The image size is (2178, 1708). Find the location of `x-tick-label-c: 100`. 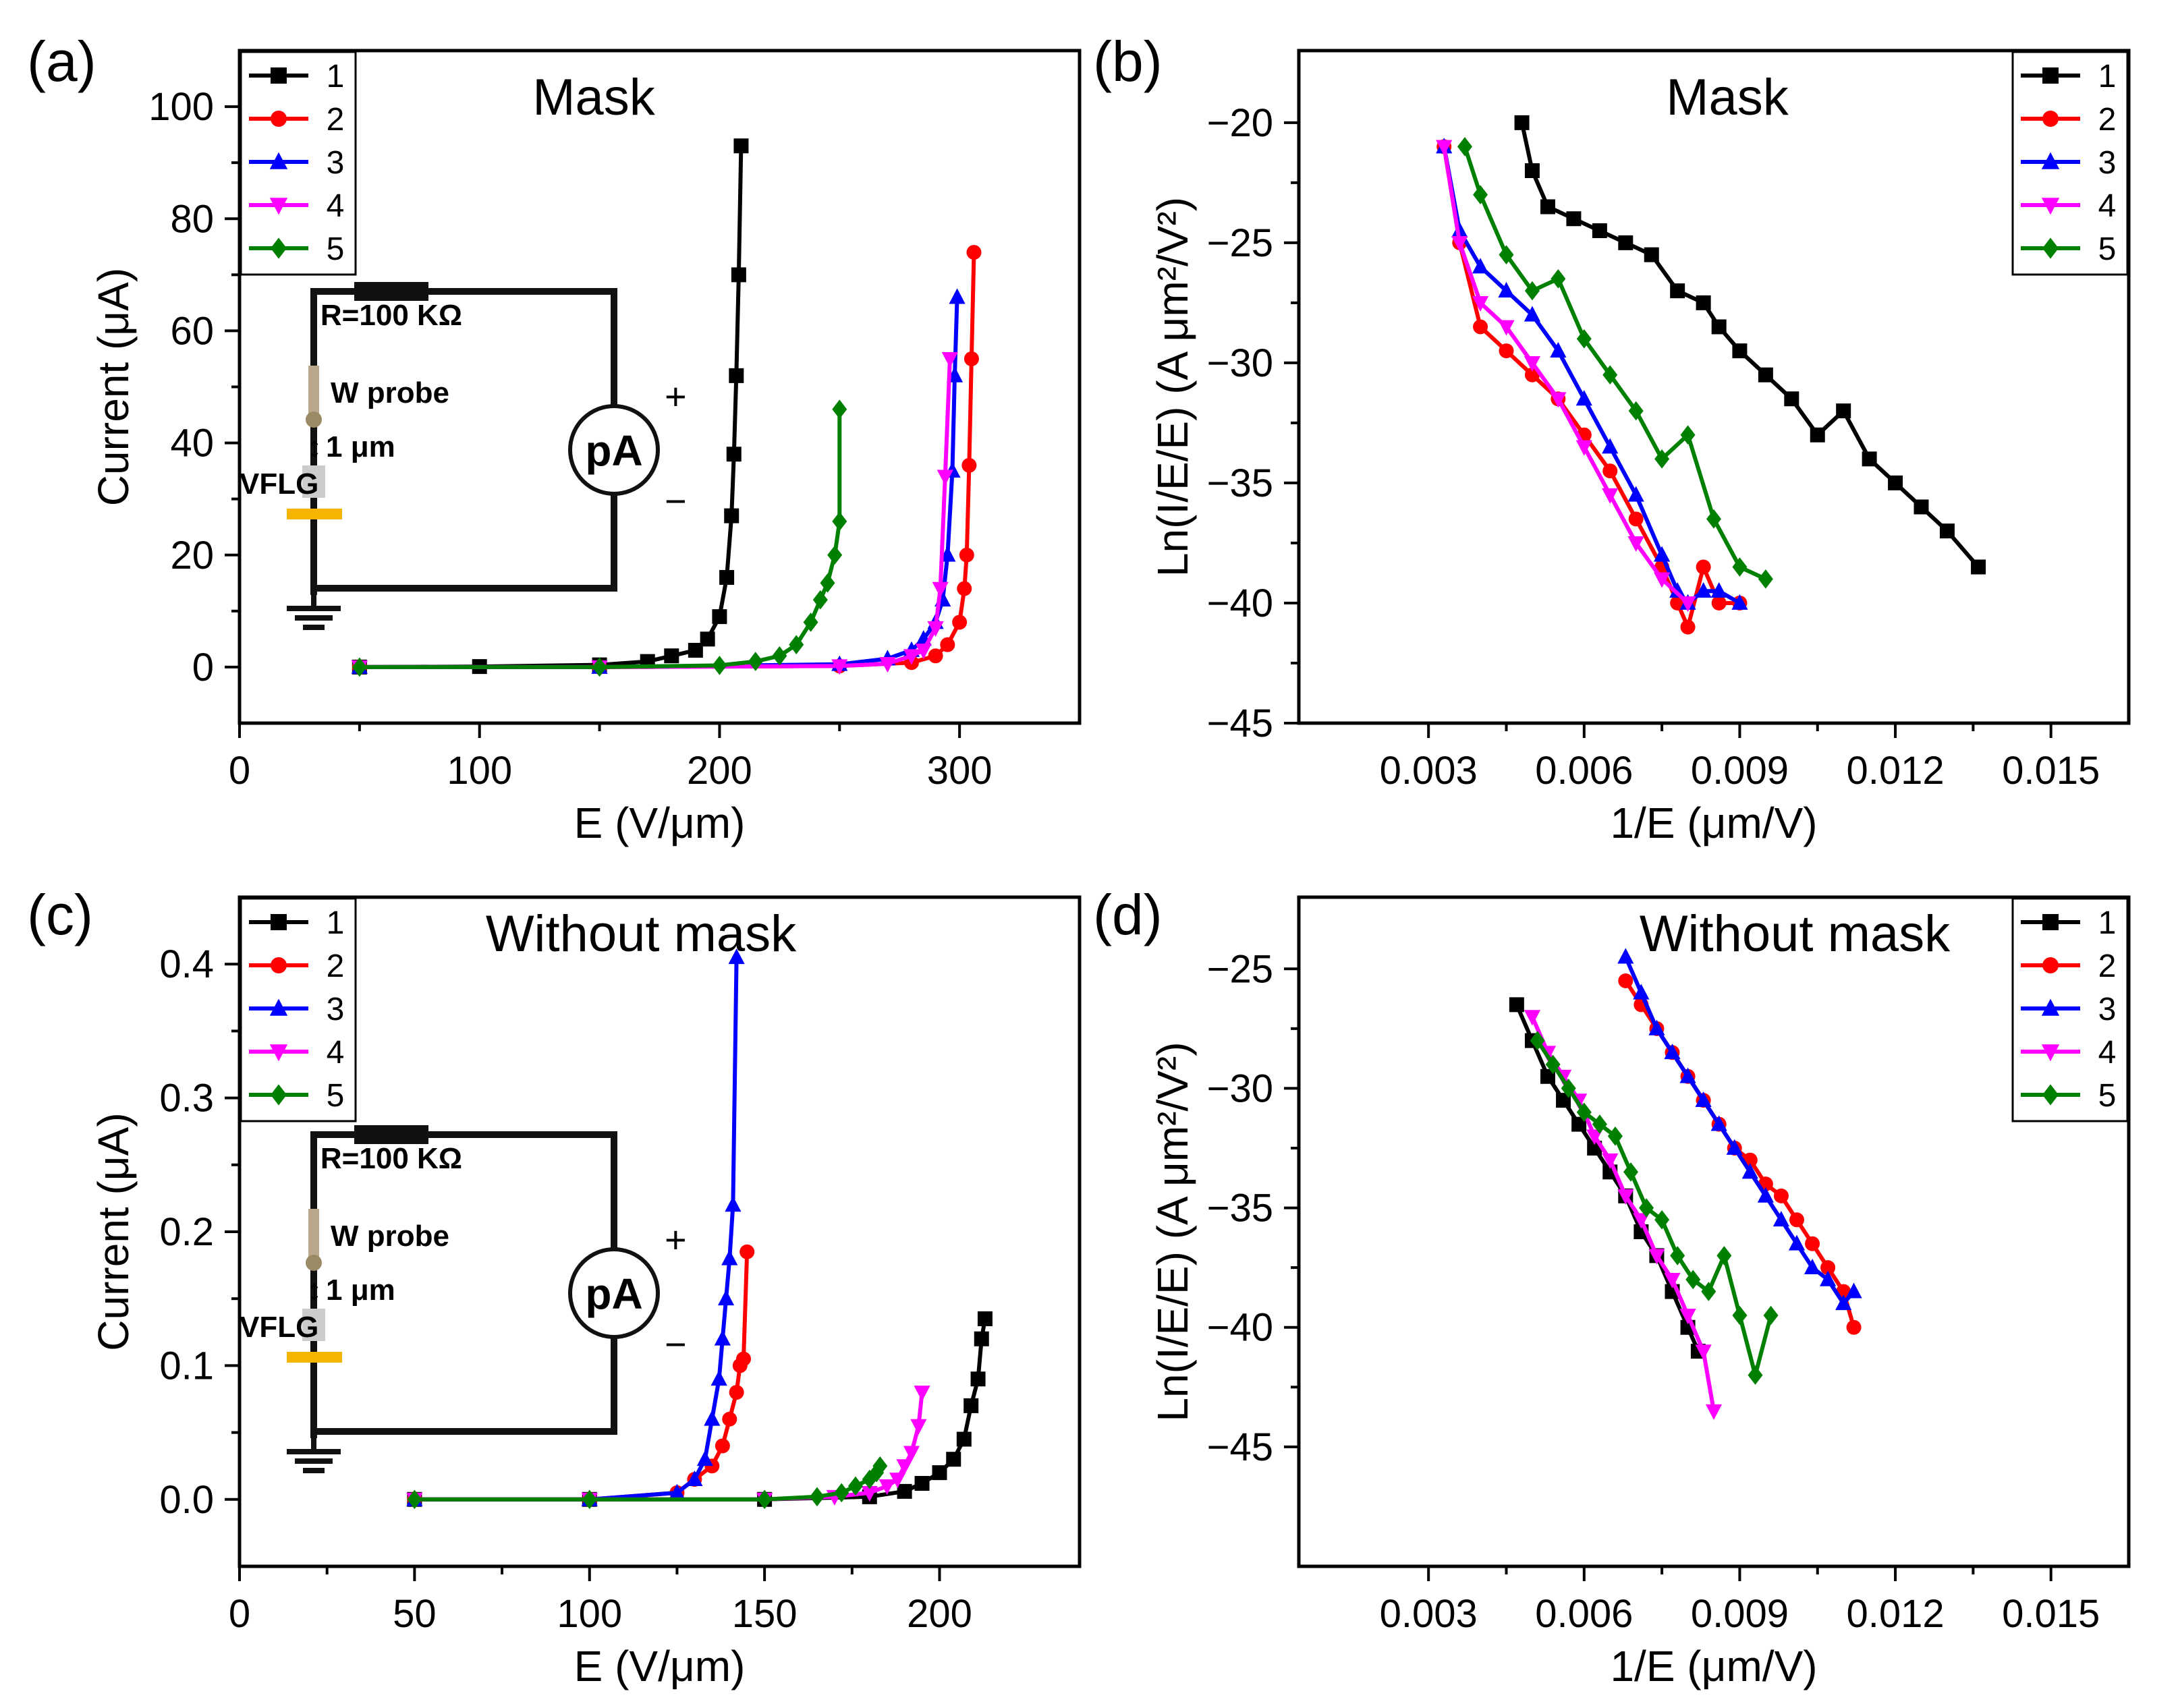

x-tick-label-c: 100 is located at coordinates (589, 1614).